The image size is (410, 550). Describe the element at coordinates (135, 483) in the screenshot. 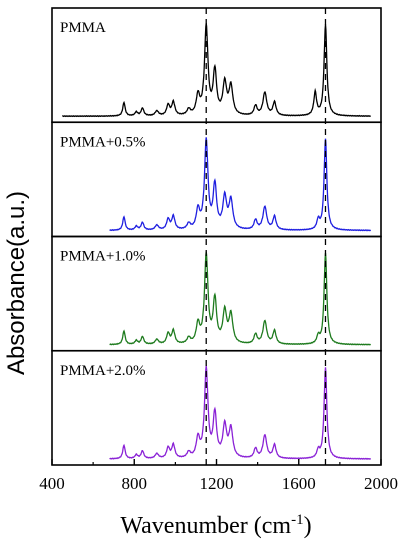

I see `x-tick-label-800: 800` at that location.